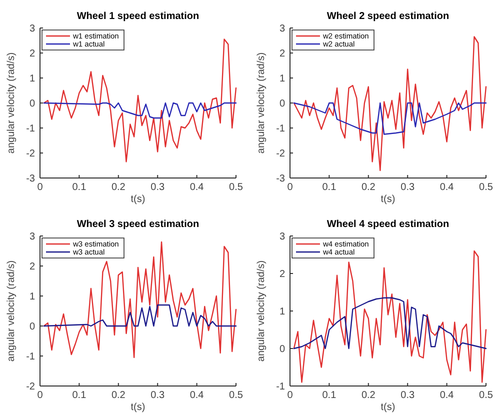  I want to click on chart-title: Wheel 3 speed estimation, so click(138, 224).